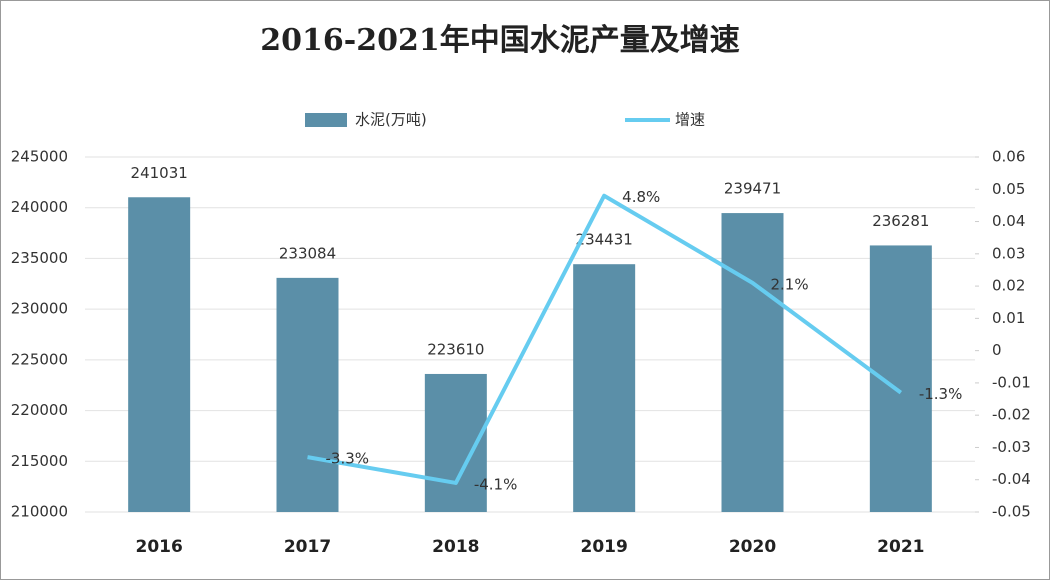 The image size is (1050, 580). What do you see at coordinates (1008, 189) in the screenshot?
I see `y2-tick-label: 0.05` at bounding box center [1008, 189].